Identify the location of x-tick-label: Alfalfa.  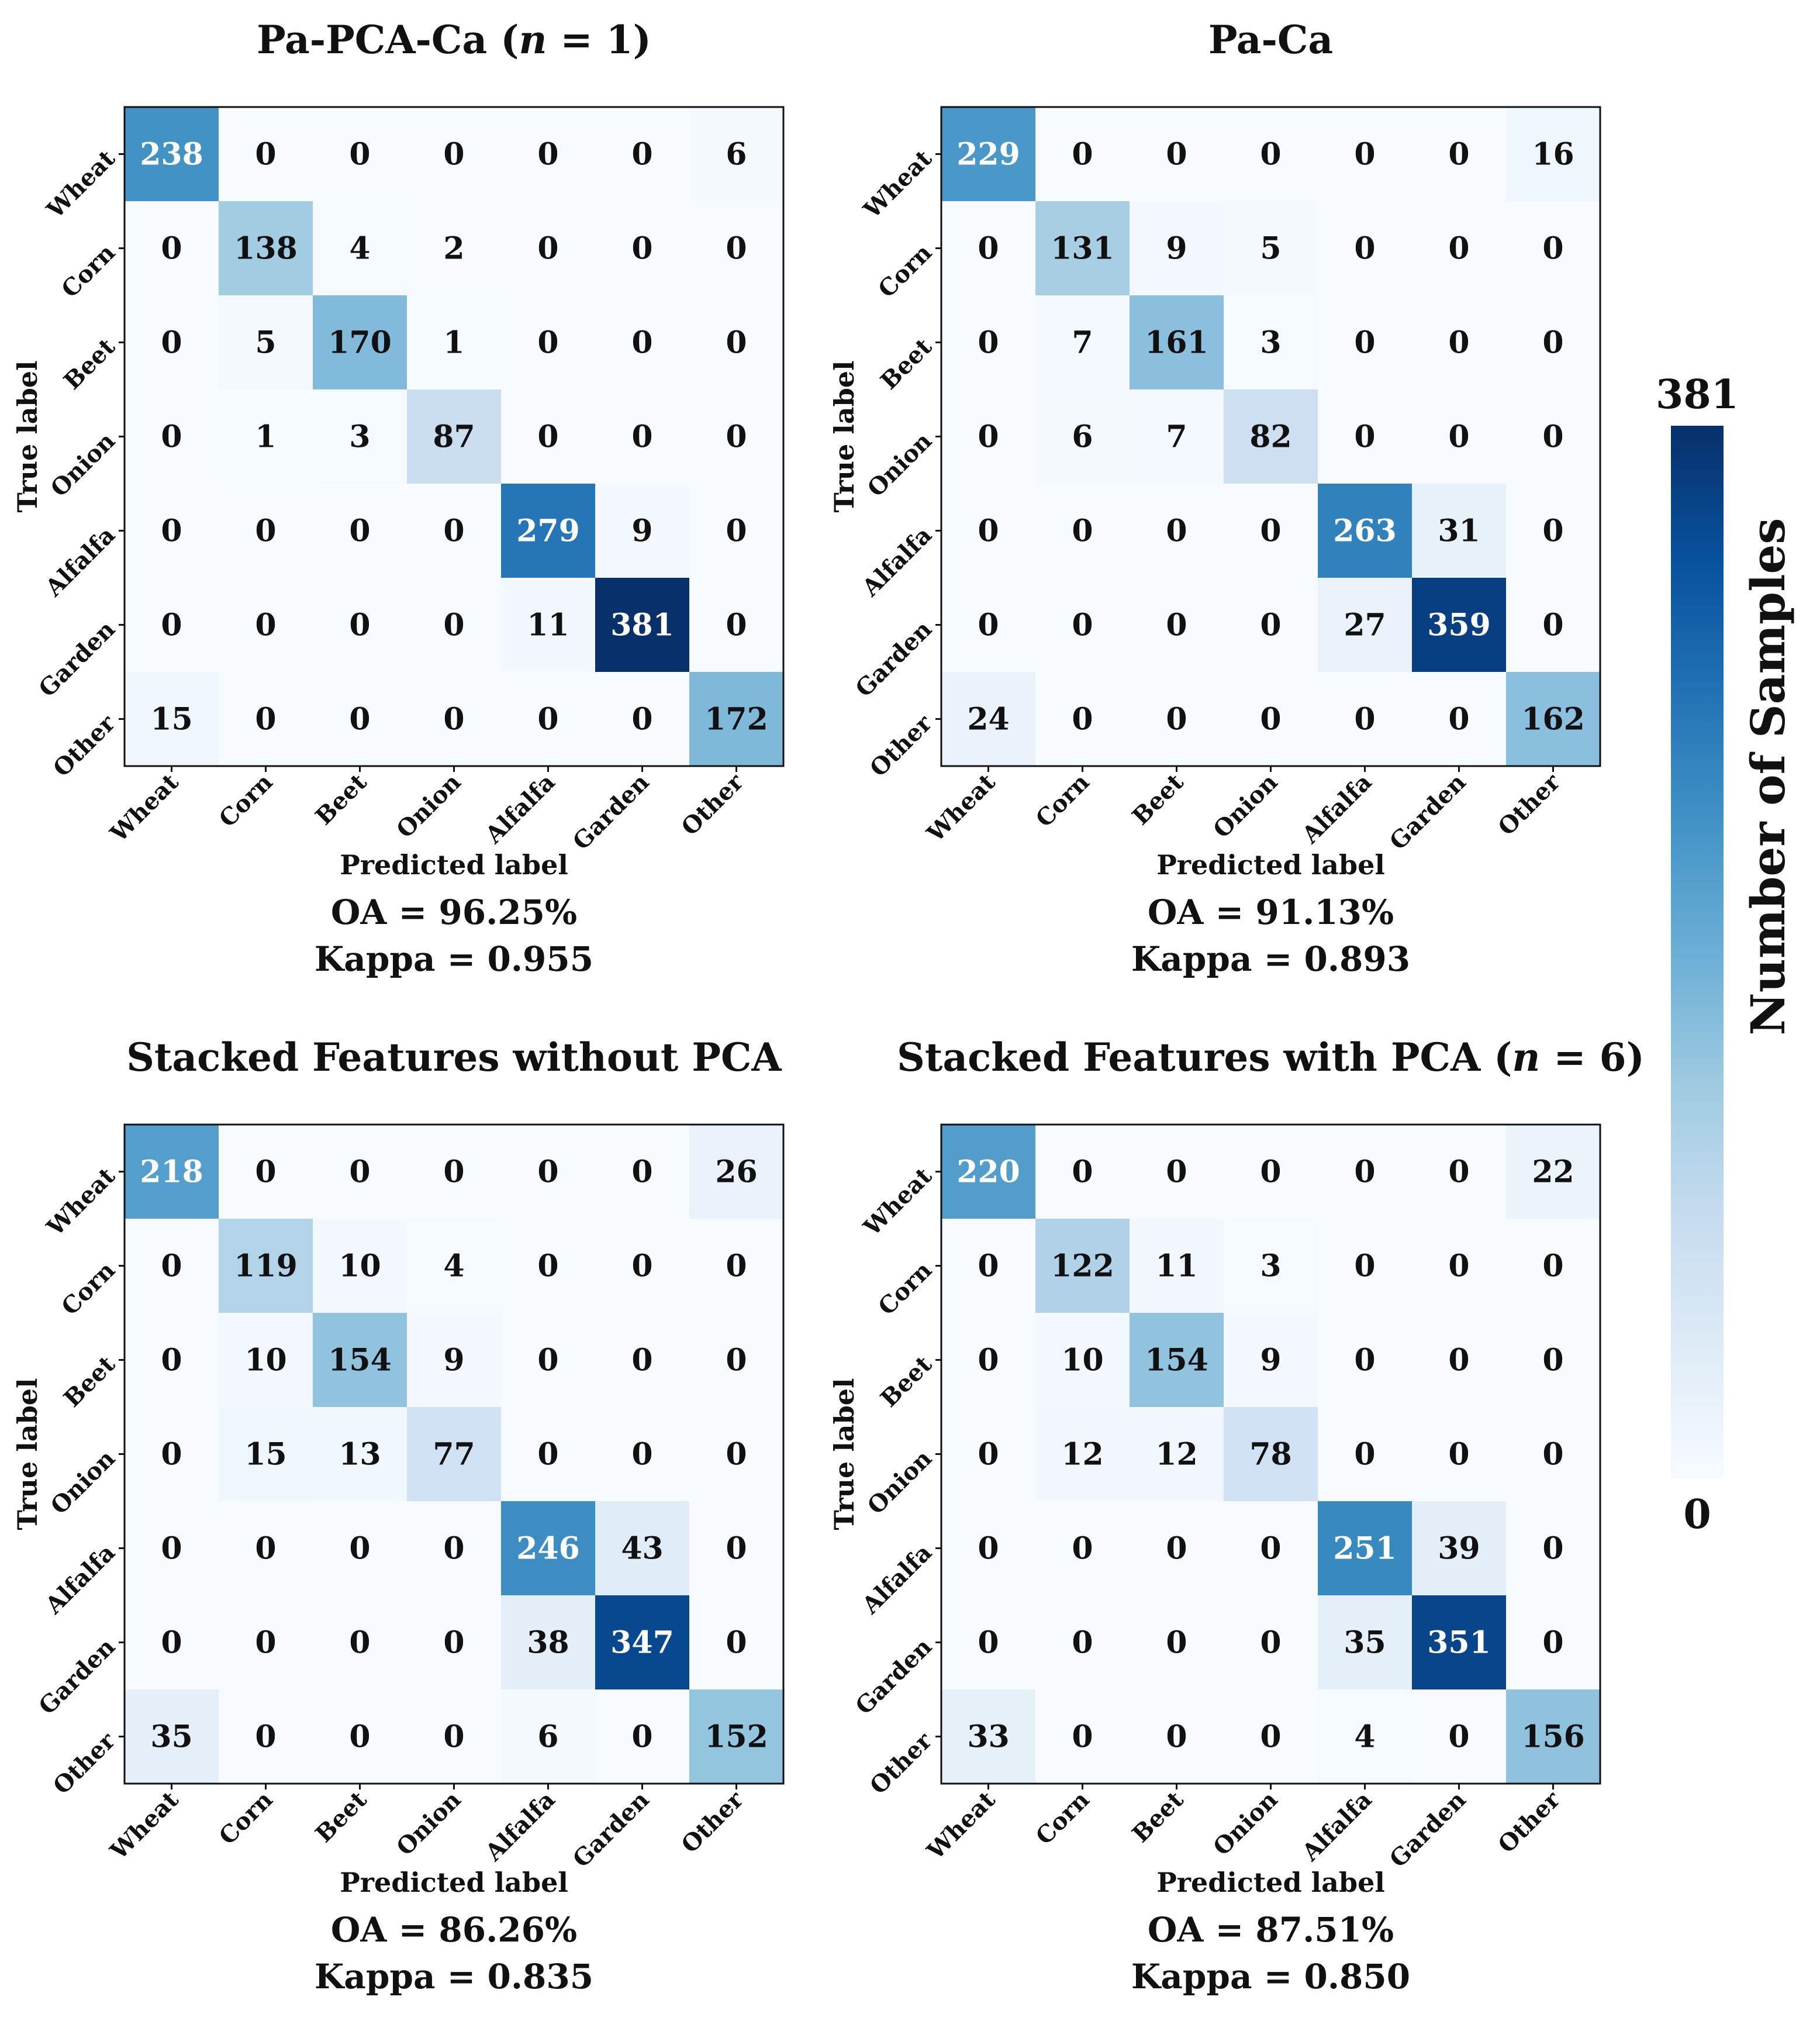
(1336, 1827).